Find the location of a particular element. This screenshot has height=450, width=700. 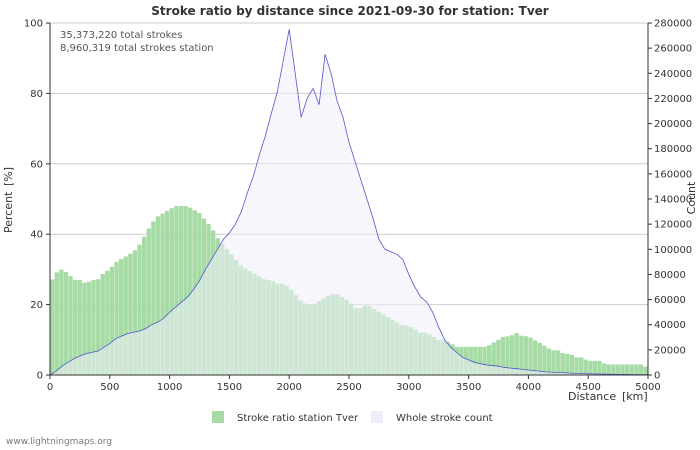

y-right-tick-label: 160000 is located at coordinates (673, 174).